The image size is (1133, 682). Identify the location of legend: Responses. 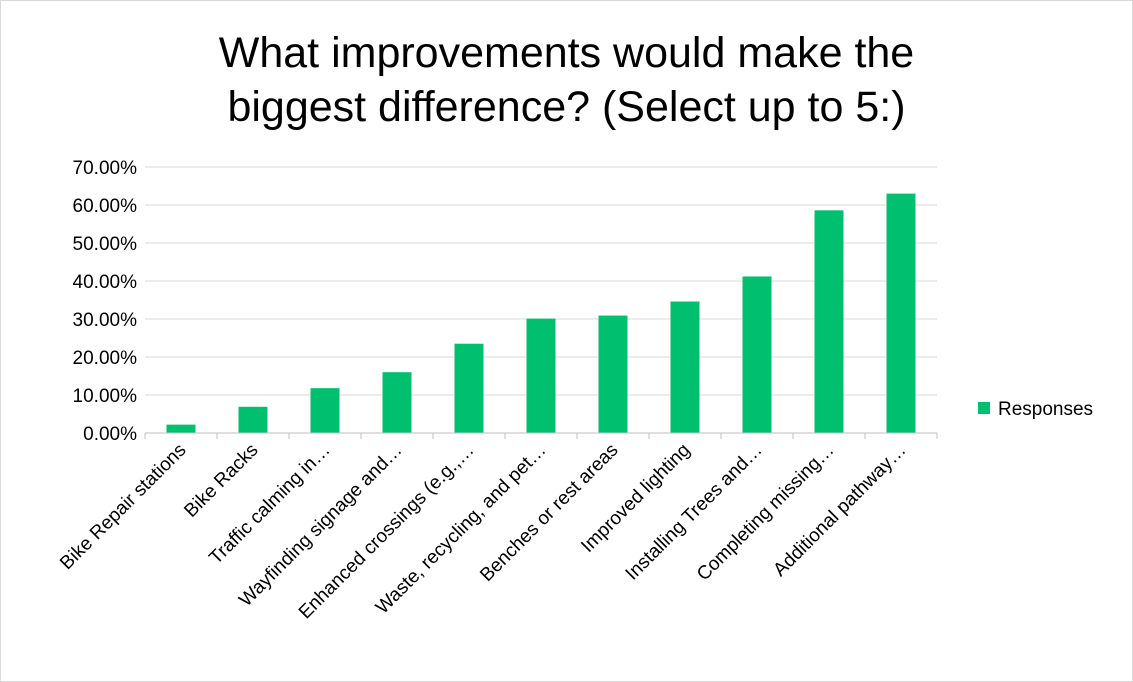
(1035, 409).